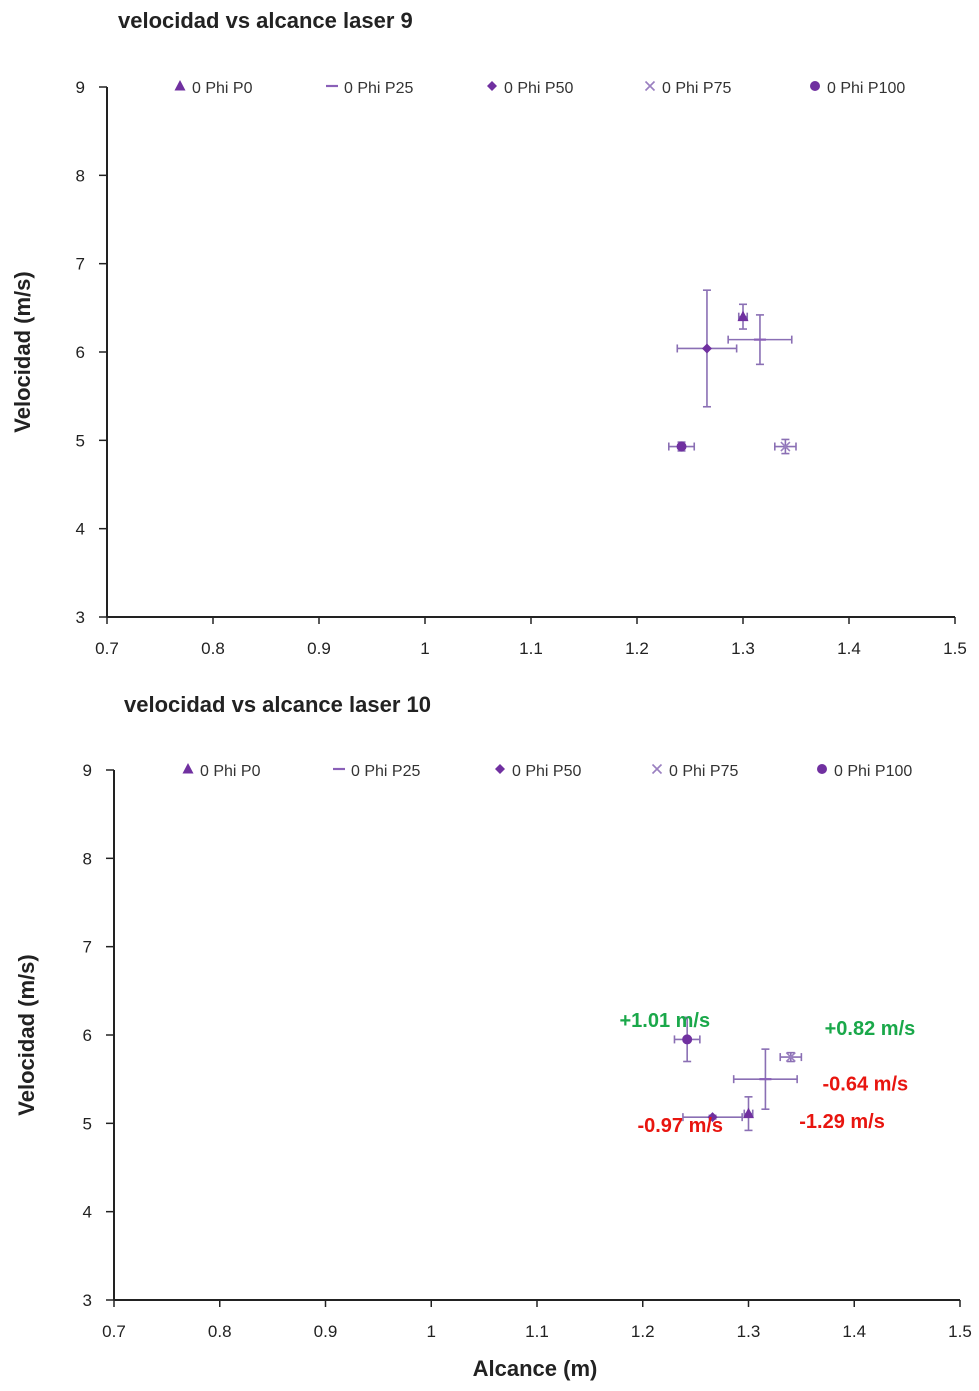 This screenshot has width=979, height=1391. What do you see at coordinates (870, 1029) in the screenshot?
I see `delta-annotation: +0.82 m/s` at bounding box center [870, 1029].